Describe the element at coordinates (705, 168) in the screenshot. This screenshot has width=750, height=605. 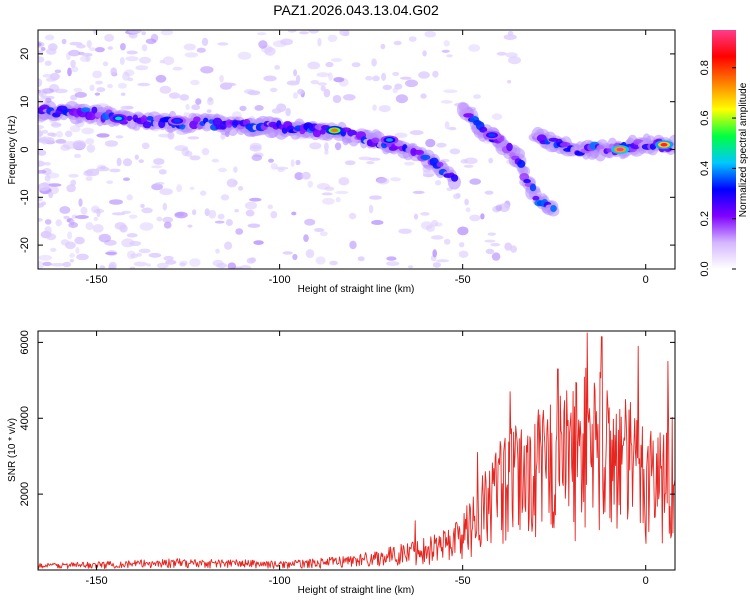
I see `colorbar-tick-label: 0.4` at that location.